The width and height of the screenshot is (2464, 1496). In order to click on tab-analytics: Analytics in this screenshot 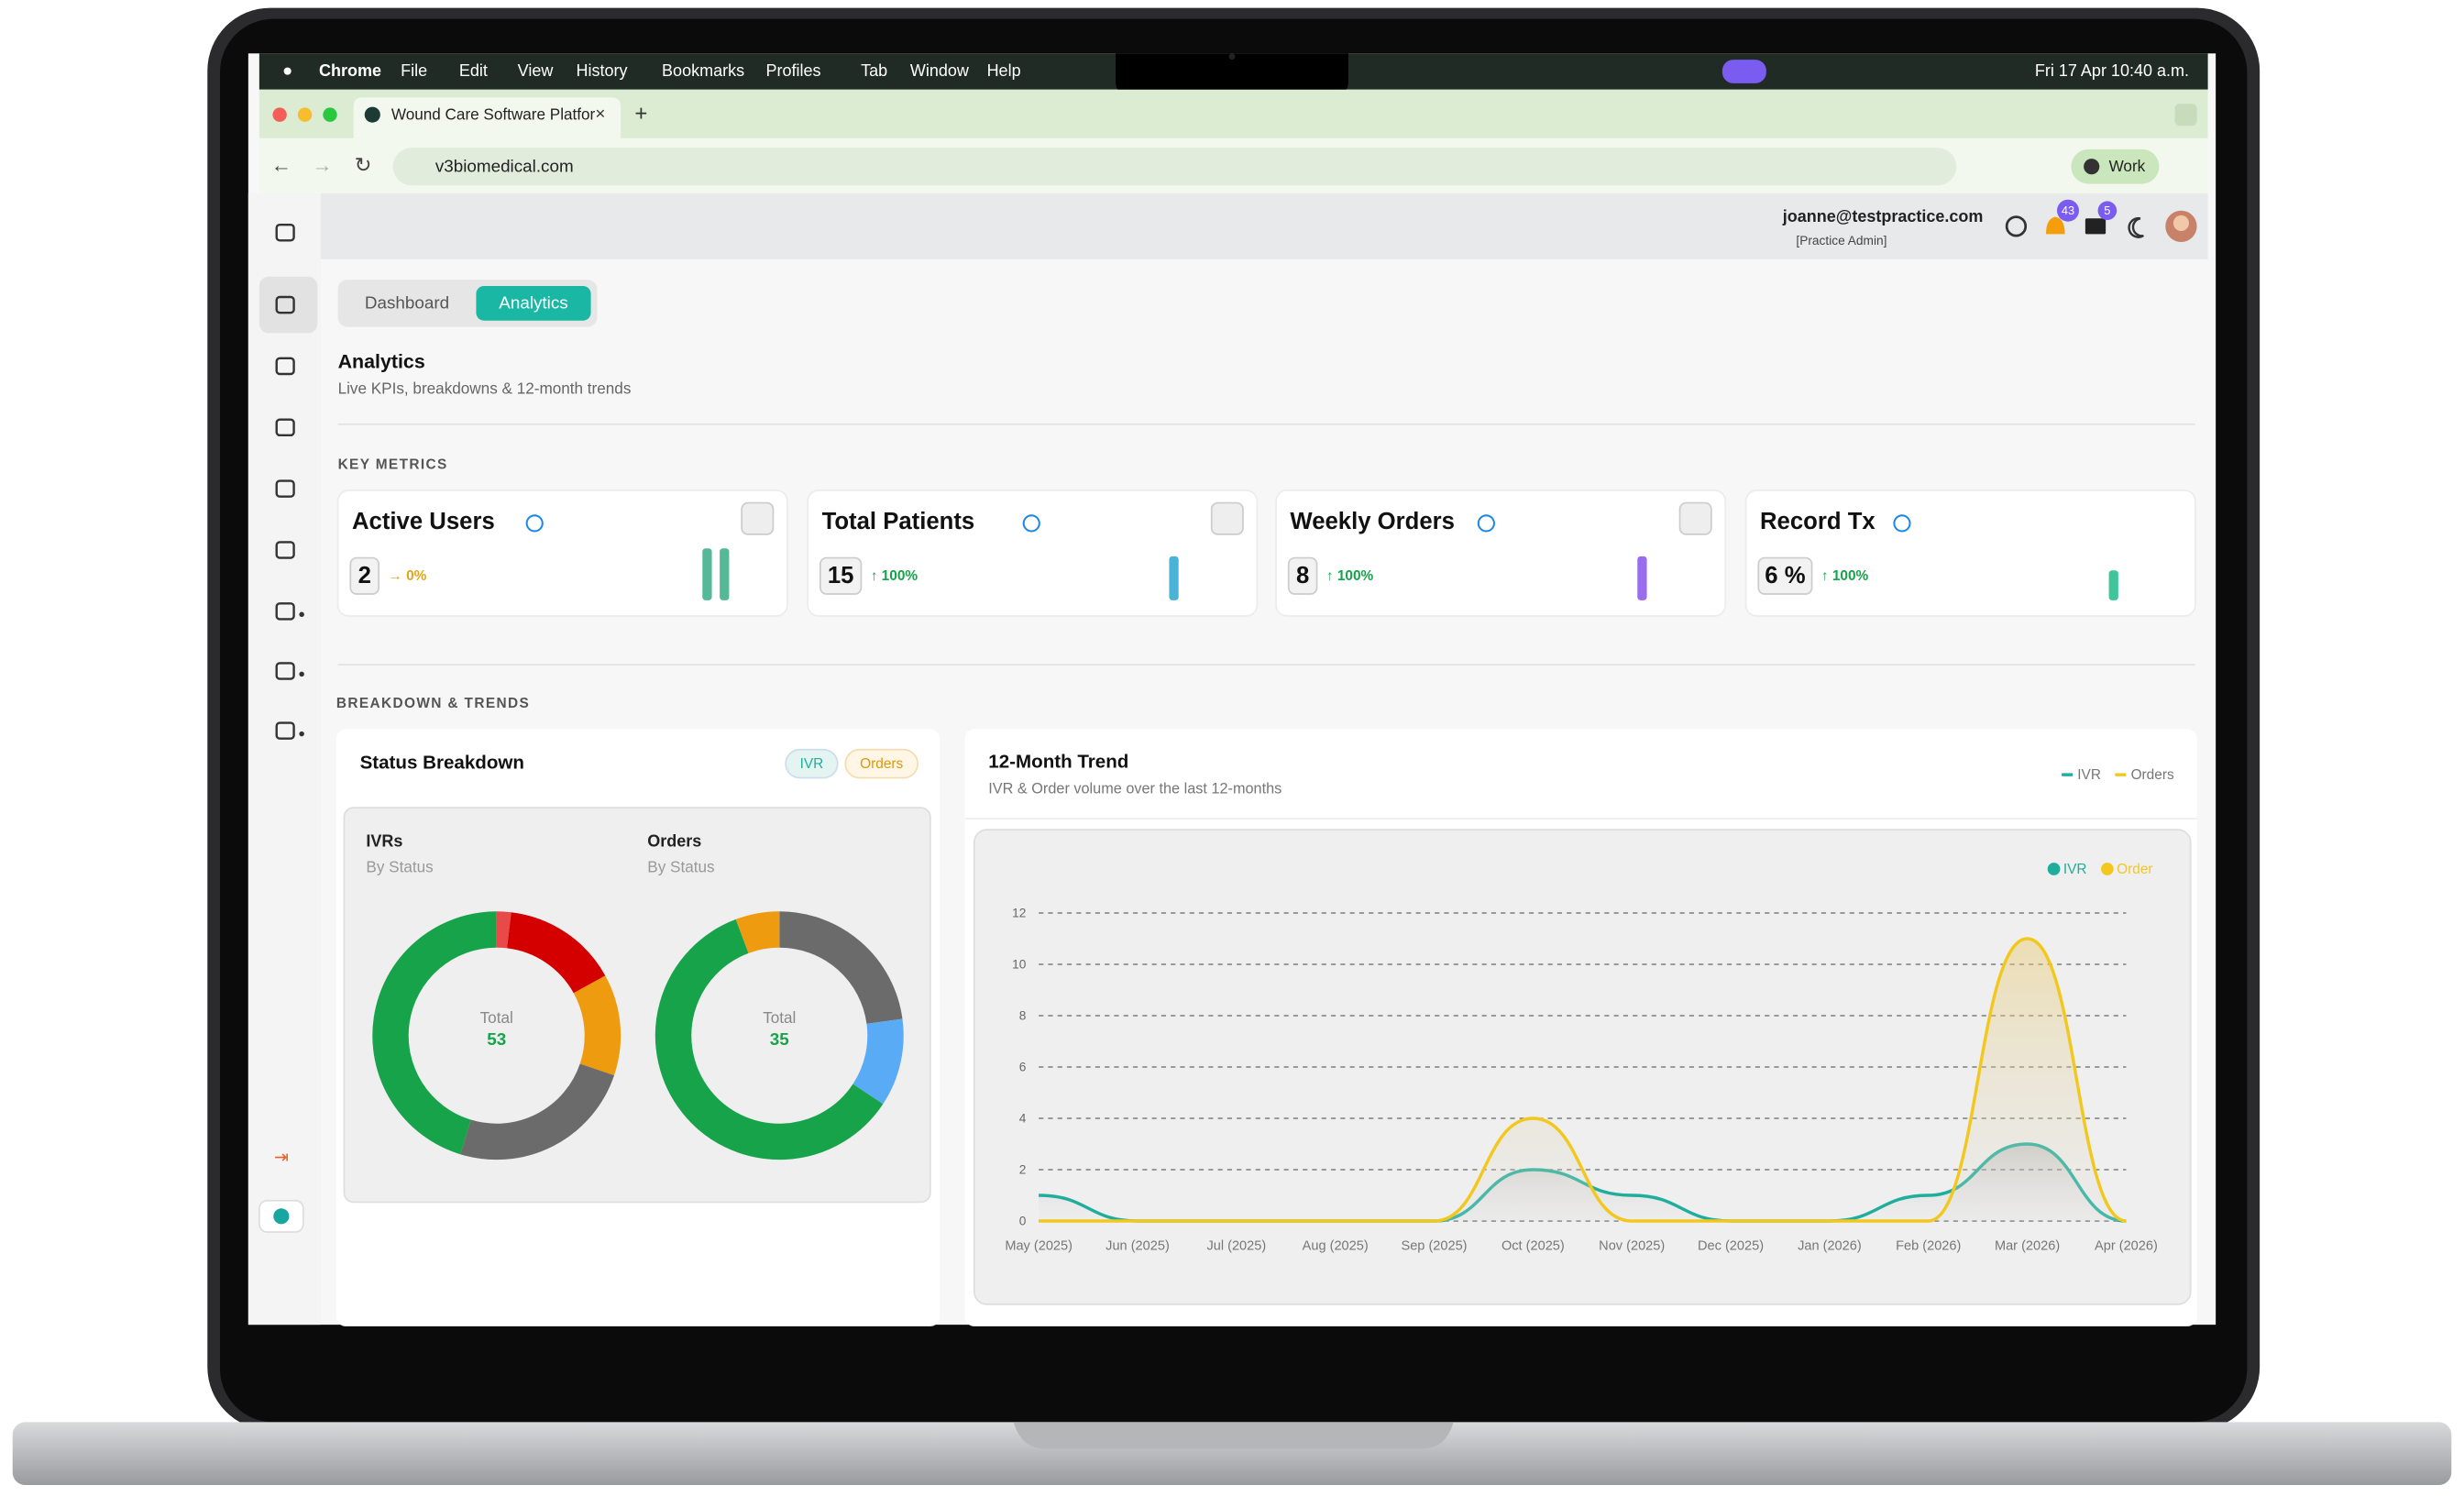, I will do `click(533, 303)`.